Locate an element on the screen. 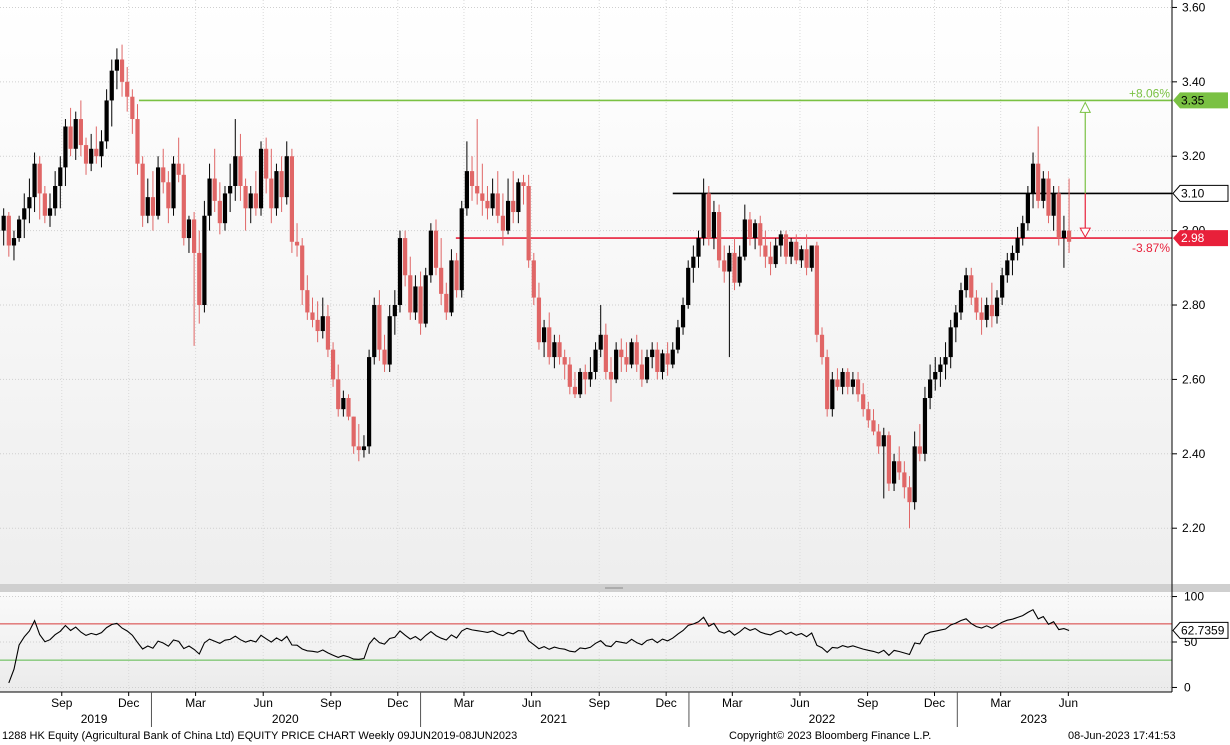  y-tick-label: 2.60 is located at coordinates (1194, 379).